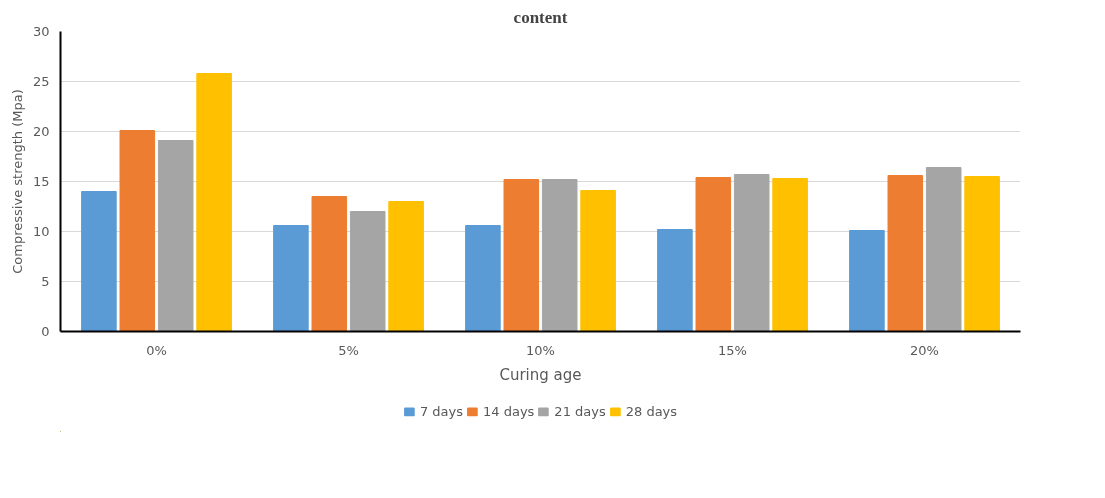 The image size is (1105, 498). What do you see at coordinates (540, 17) in the screenshot?
I see `chart-title: content` at bounding box center [540, 17].